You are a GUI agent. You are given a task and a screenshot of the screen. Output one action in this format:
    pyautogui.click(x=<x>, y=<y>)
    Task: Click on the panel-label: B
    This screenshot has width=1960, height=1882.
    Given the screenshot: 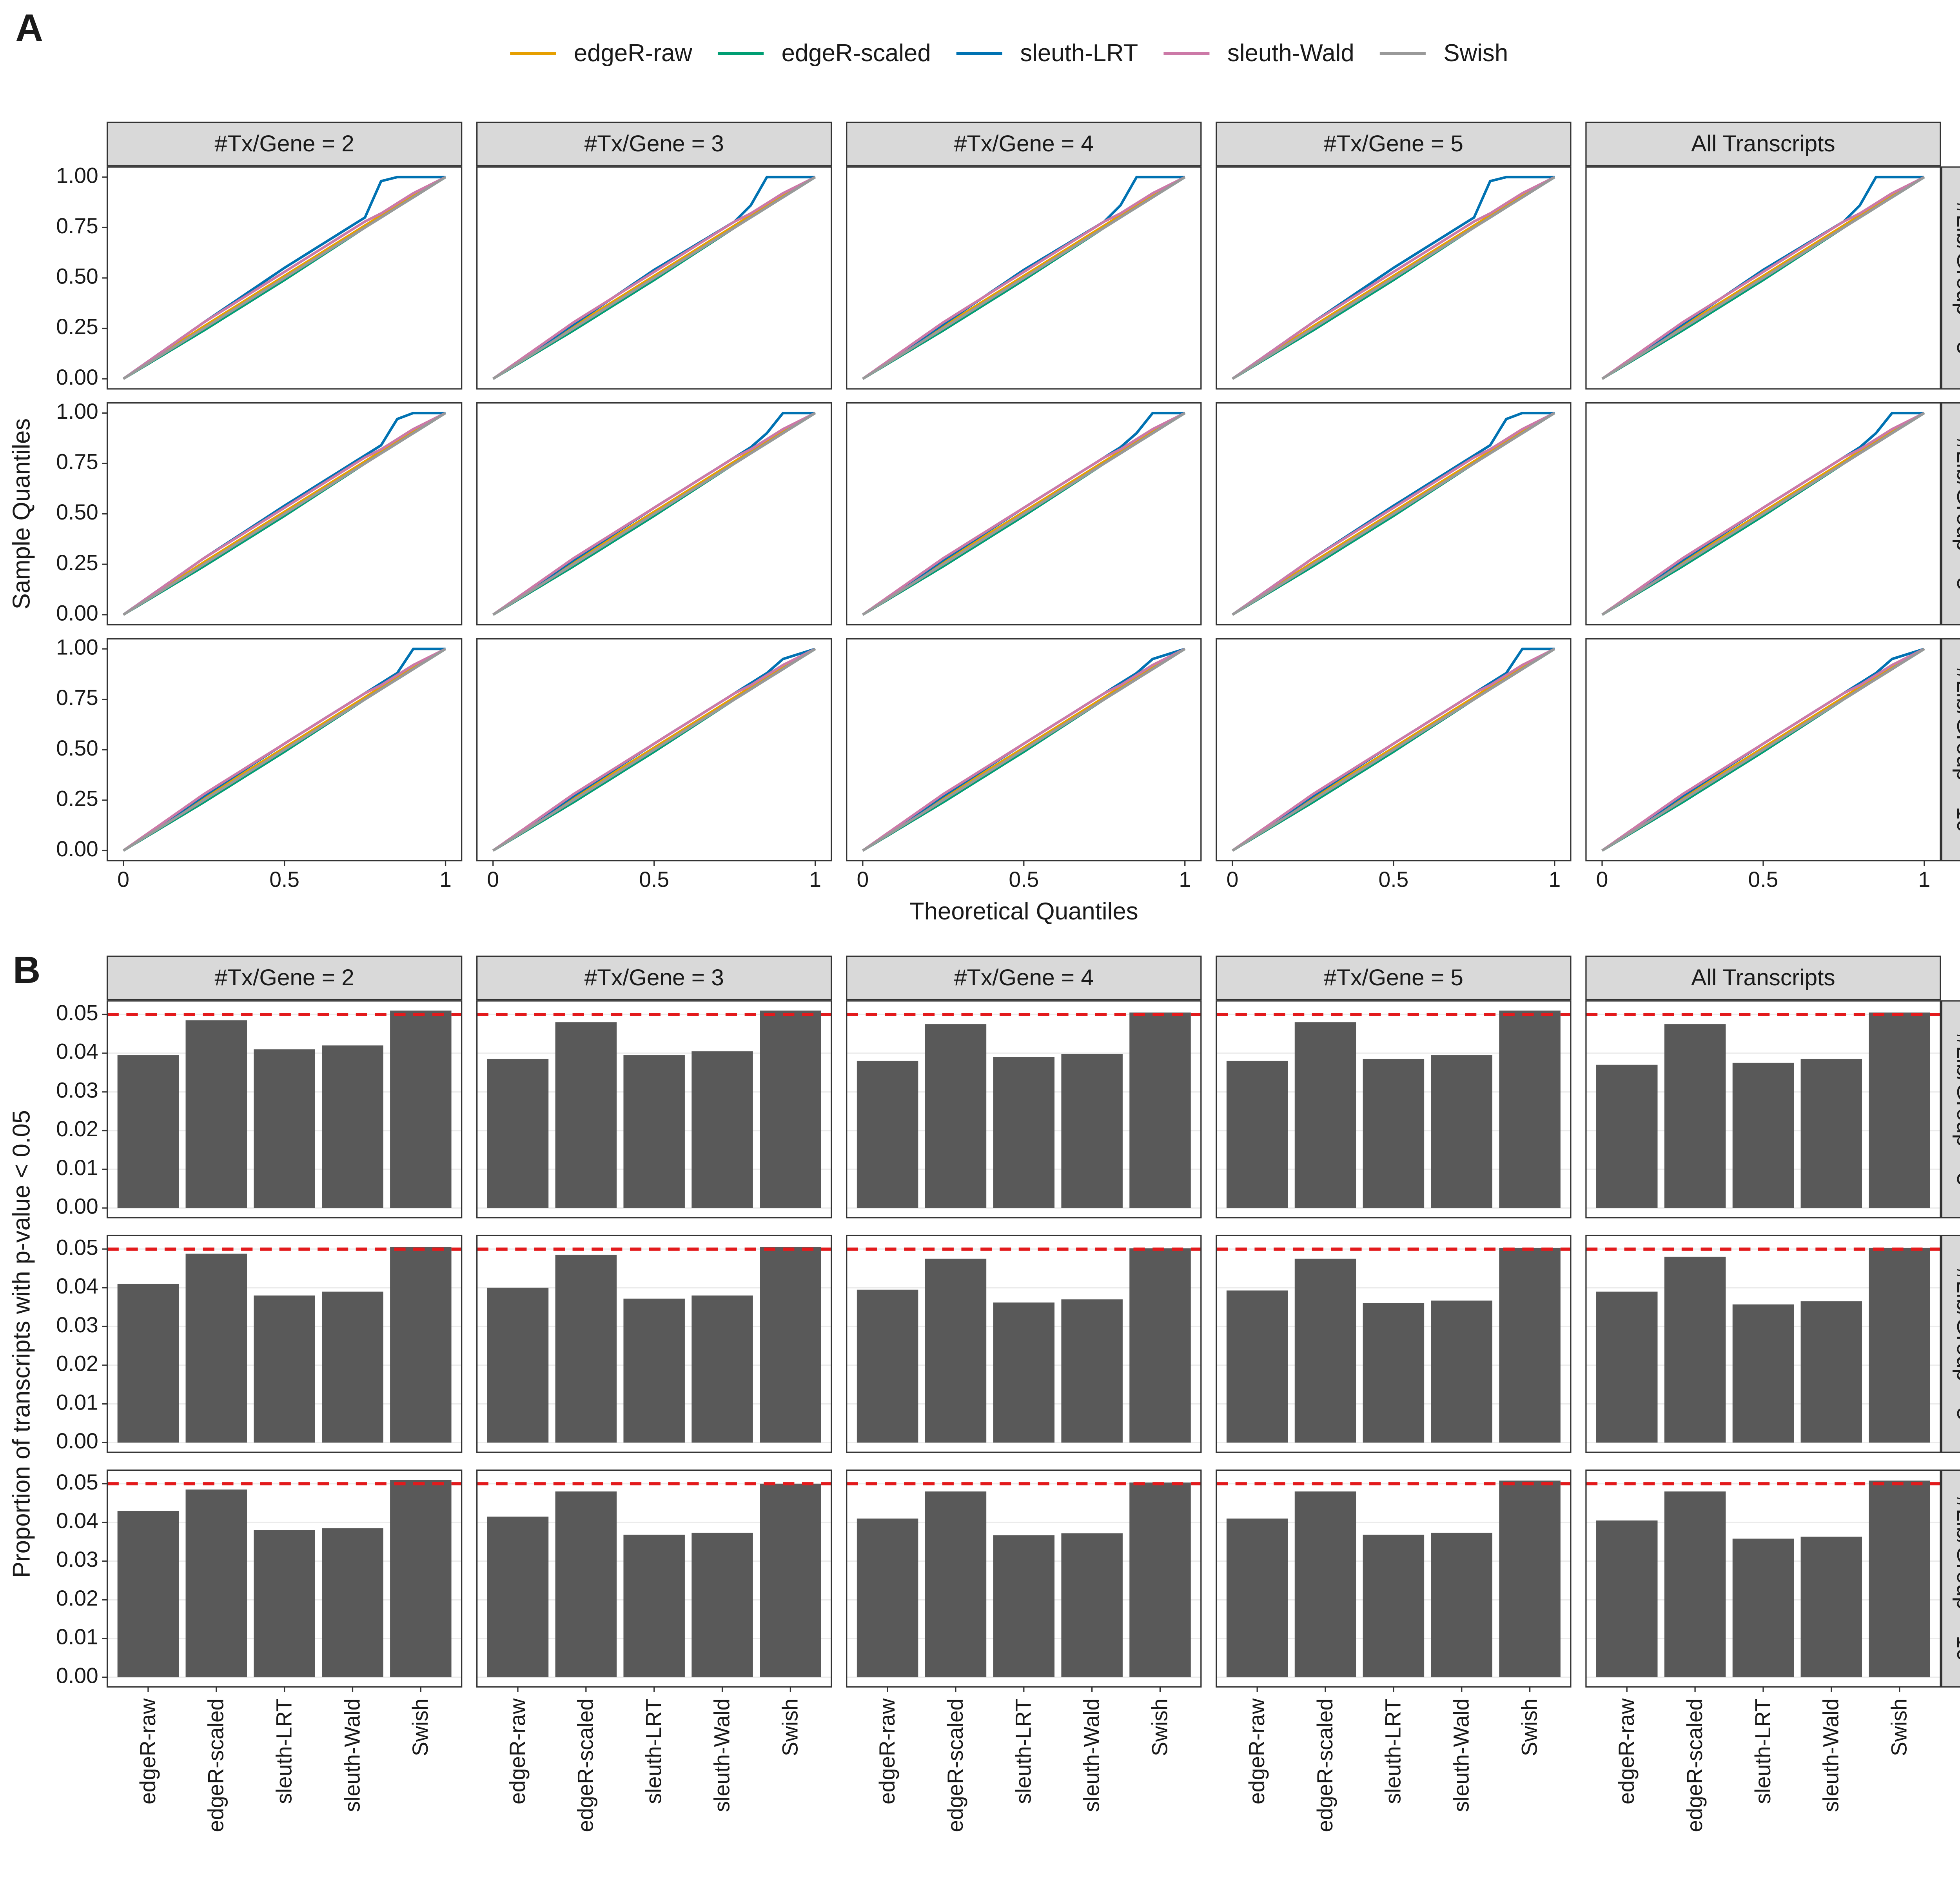 What is the action you would take?
    pyautogui.click(x=27, y=969)
    